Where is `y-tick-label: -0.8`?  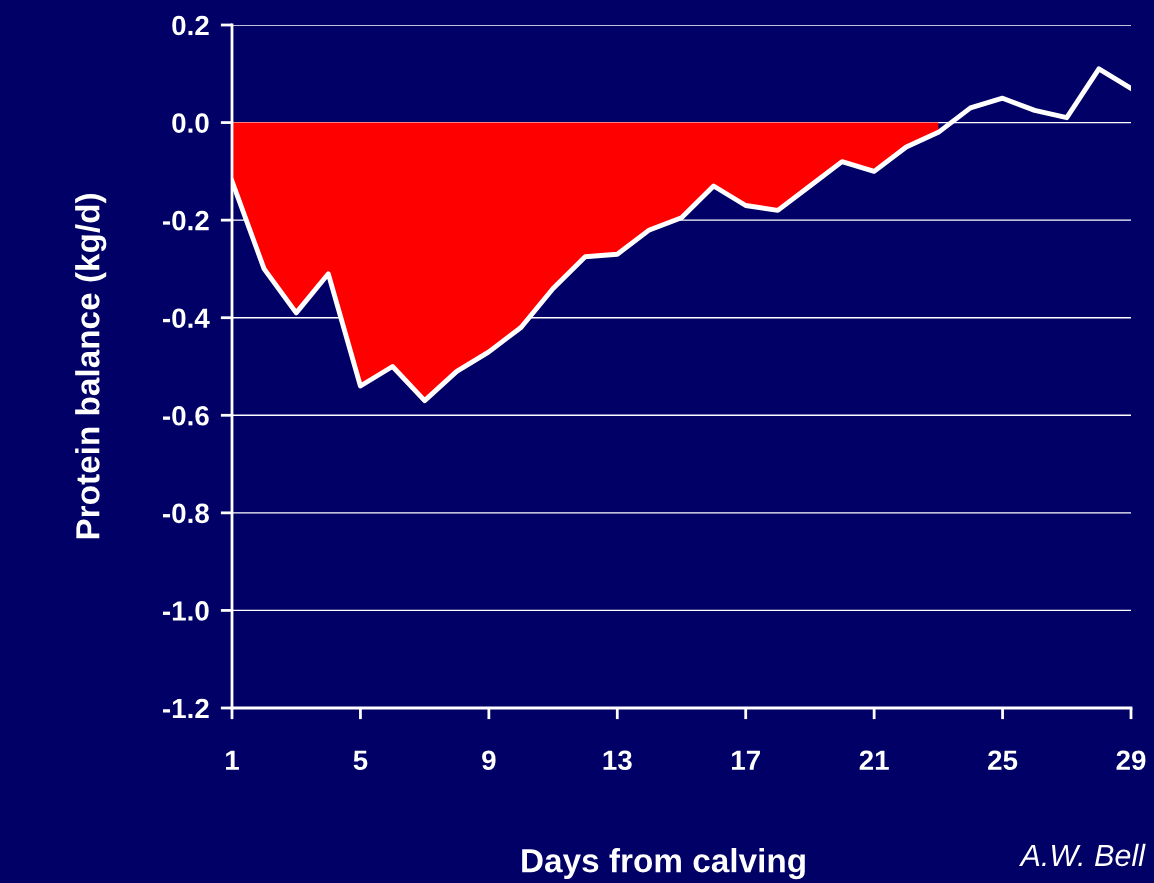 y-tick-label: -0.8 is located at coordinates (186, 513).